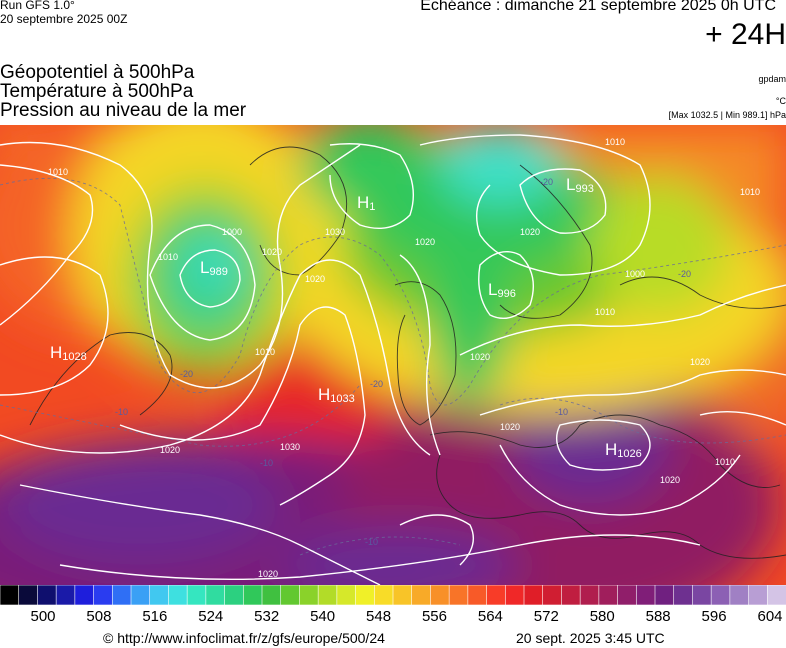 This screenshot has height=648, width=786. Describe the element at coordinates (546, 616) in the screenshot. I see `scale-tick-label: 572` at that location.